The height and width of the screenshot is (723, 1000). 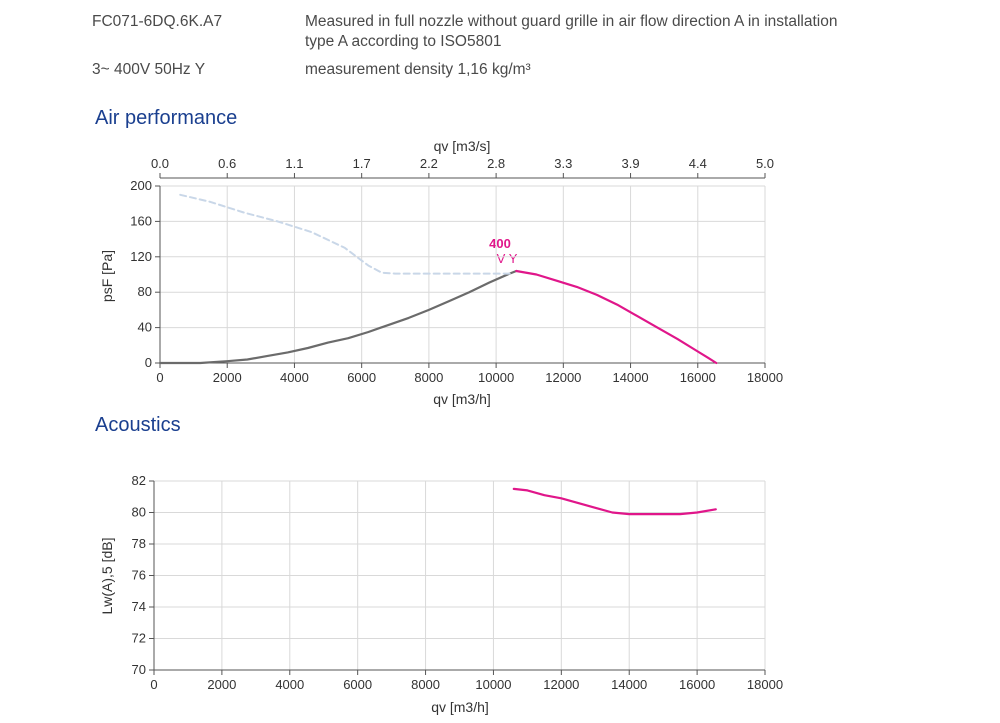 I want to click on y-tick-label: 76, so click(x=139, y=575).